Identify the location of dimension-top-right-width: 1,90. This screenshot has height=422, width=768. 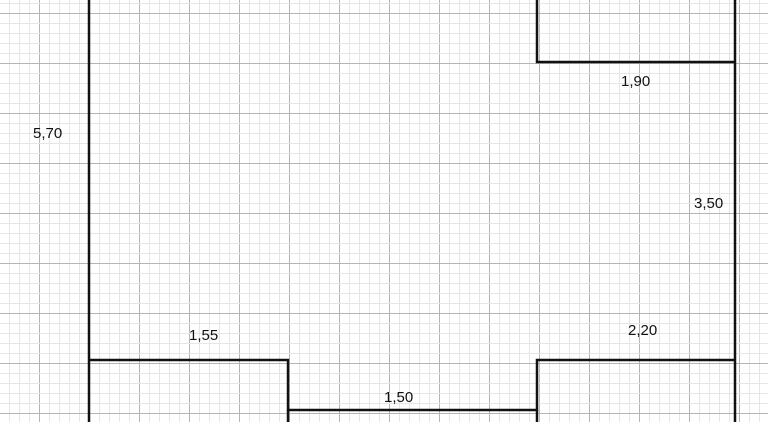
(635, 81).